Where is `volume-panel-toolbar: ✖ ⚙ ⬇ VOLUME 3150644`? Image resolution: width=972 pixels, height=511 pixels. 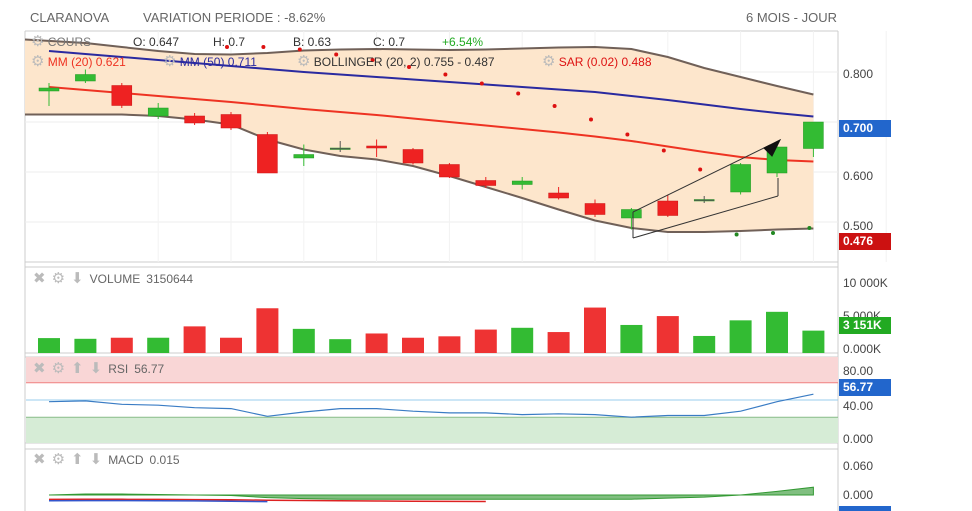
volume-panel-toolbar: ✖ ⚙ ⬇ VOLUME 3150644 is located at coordinates (113, 278).